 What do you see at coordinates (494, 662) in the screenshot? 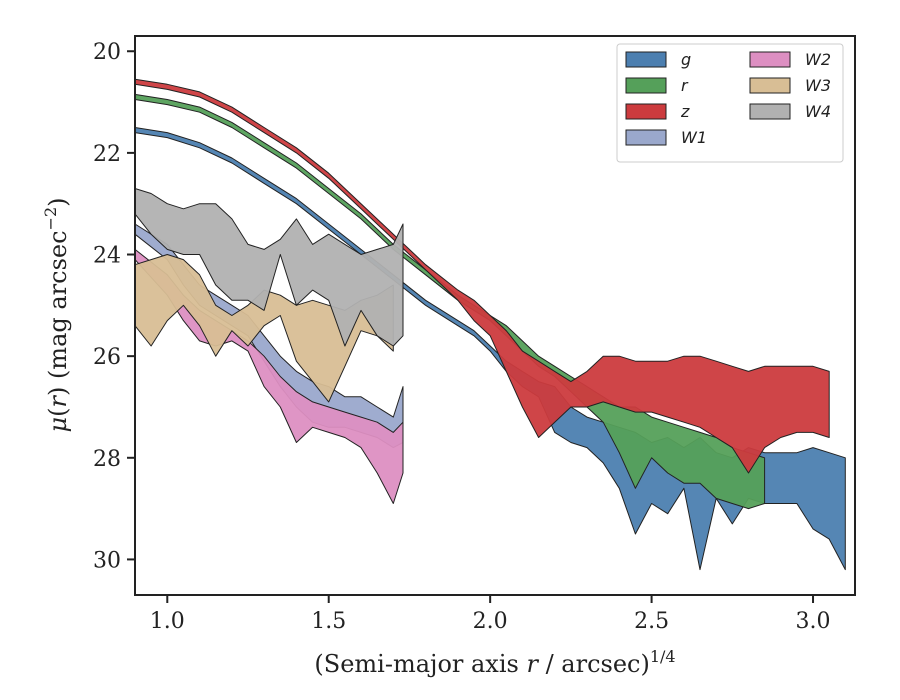
I see `x-axis-label: (Semi-major axis r / arcsec)1/4` at bounding box center [494, 662].